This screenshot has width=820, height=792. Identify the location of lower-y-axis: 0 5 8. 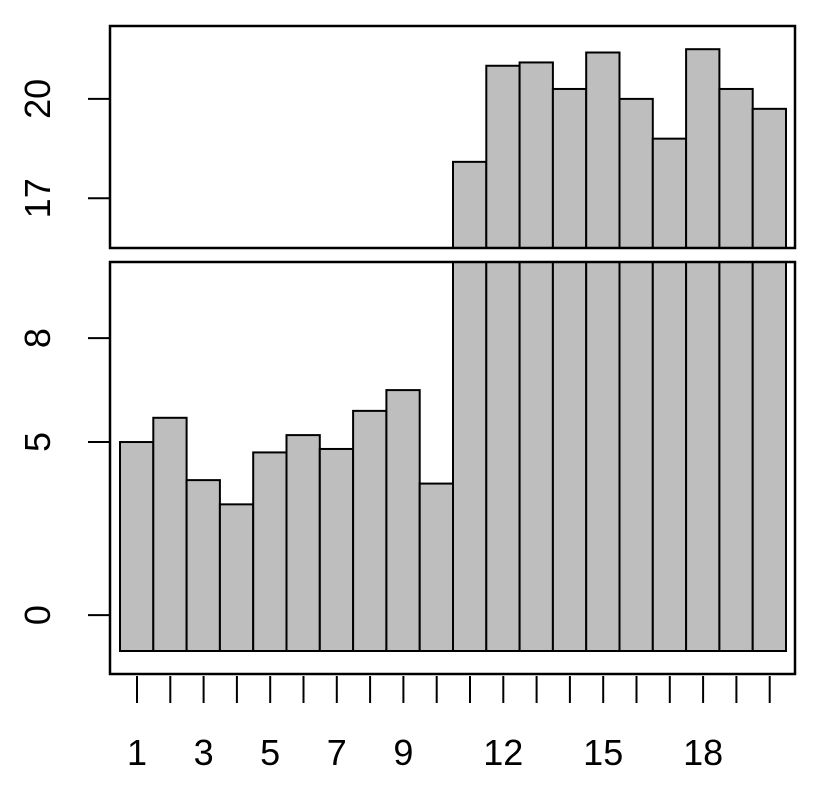
(63, 476).